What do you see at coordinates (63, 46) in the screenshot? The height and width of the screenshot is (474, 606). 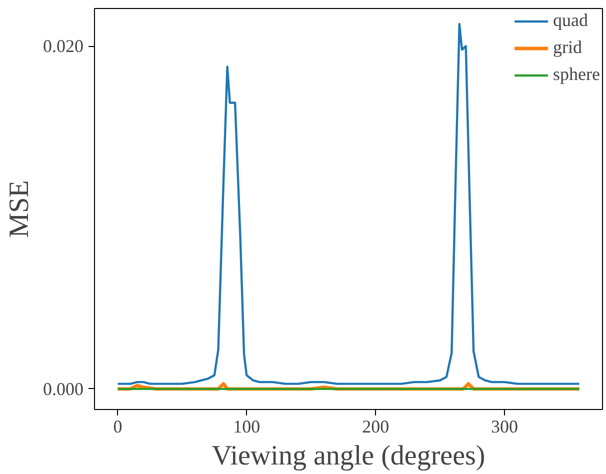 I see `y-tick-label: 0.020` at bounding box center [63, 46].